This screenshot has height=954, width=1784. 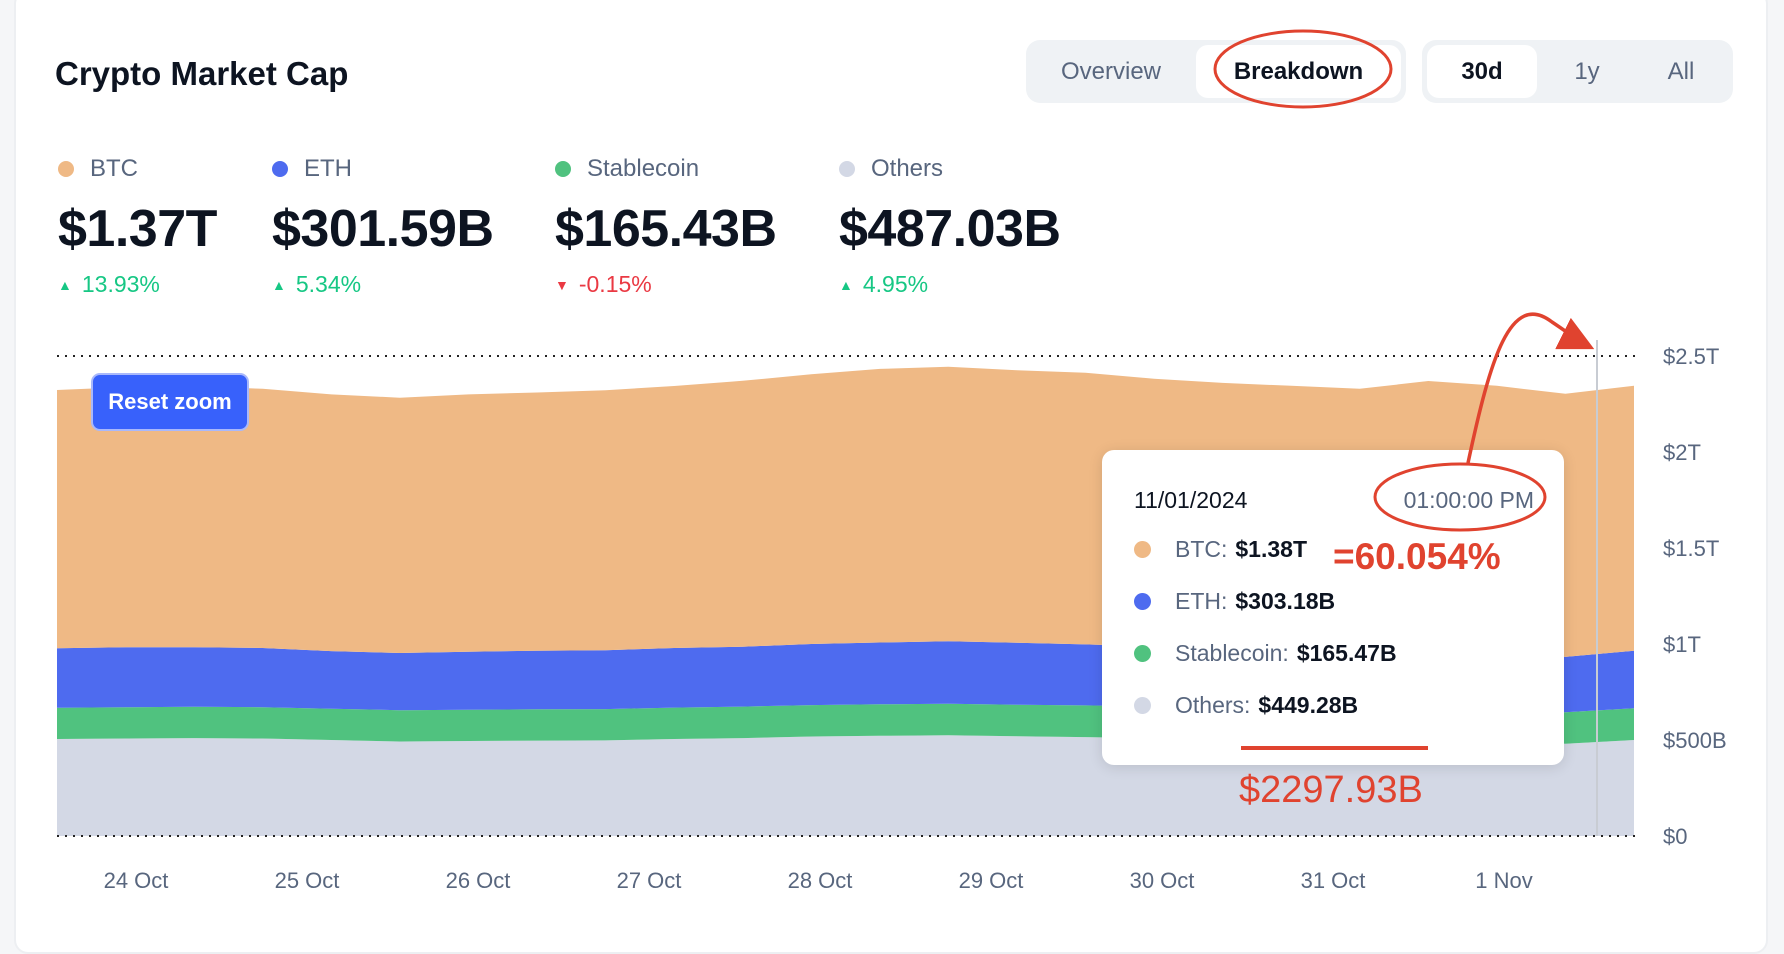 What do you see at coordinates (136, 880) in the screenshot?
I see `x-tick-label: 24 Oct` at bounding box center [136, 880].